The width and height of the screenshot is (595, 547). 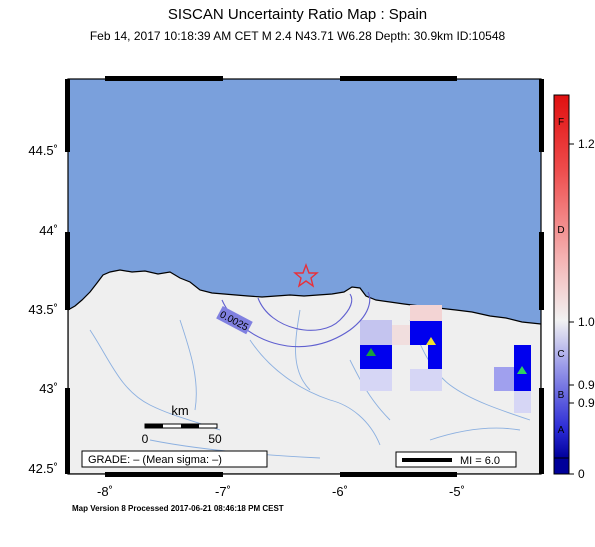 I want to click on svg-text: GRADE: – (Mean sigma: –), so click(x=155, y=460).